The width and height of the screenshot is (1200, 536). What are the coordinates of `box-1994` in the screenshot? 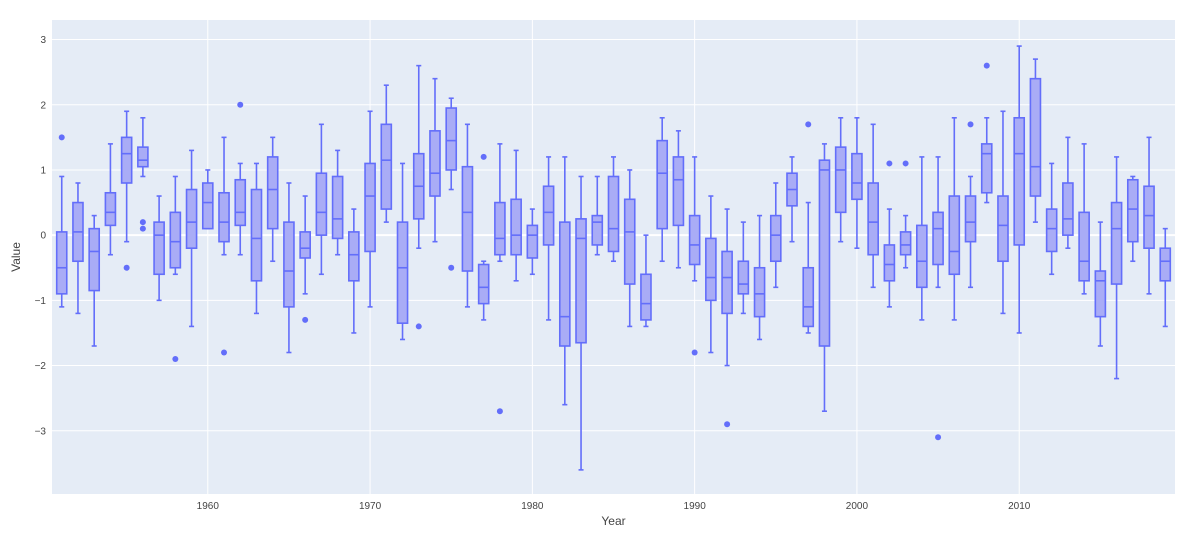 It's located at (759, 277).